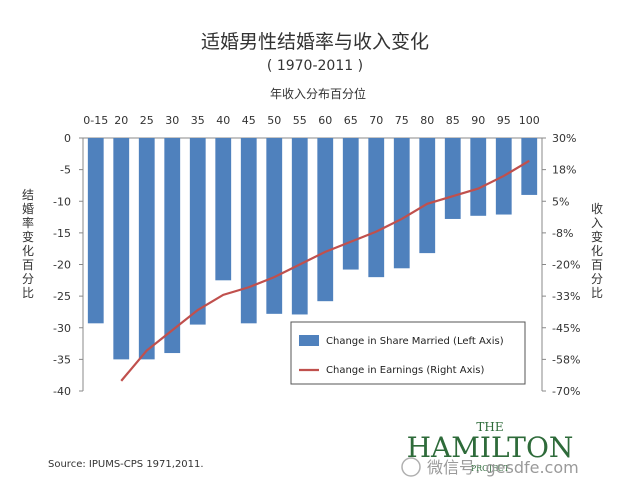  Describe the element at coordinates (249, 120) in the screenshot. I see `x-tick-label: 45` at that location.